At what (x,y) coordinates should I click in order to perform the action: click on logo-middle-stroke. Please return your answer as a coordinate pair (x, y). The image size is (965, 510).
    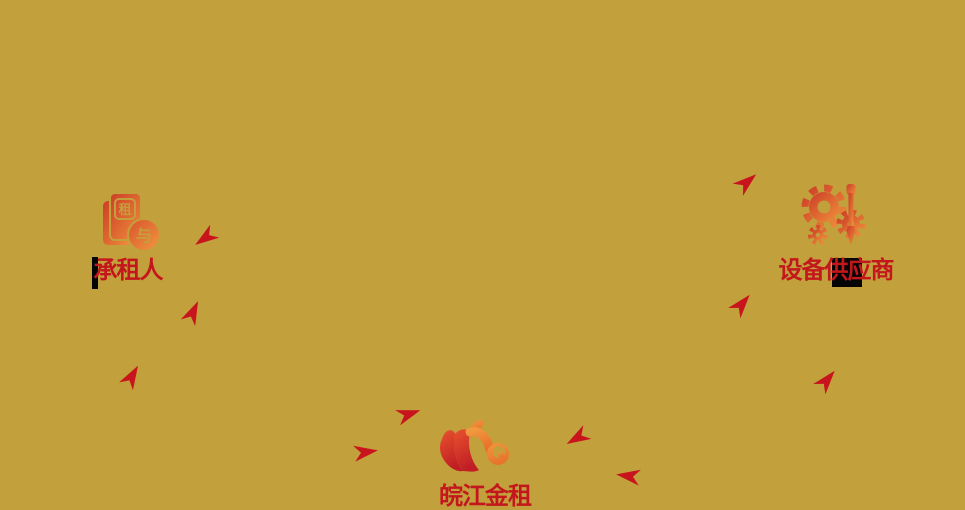
    Looking at the image, I should click on (466, 450).